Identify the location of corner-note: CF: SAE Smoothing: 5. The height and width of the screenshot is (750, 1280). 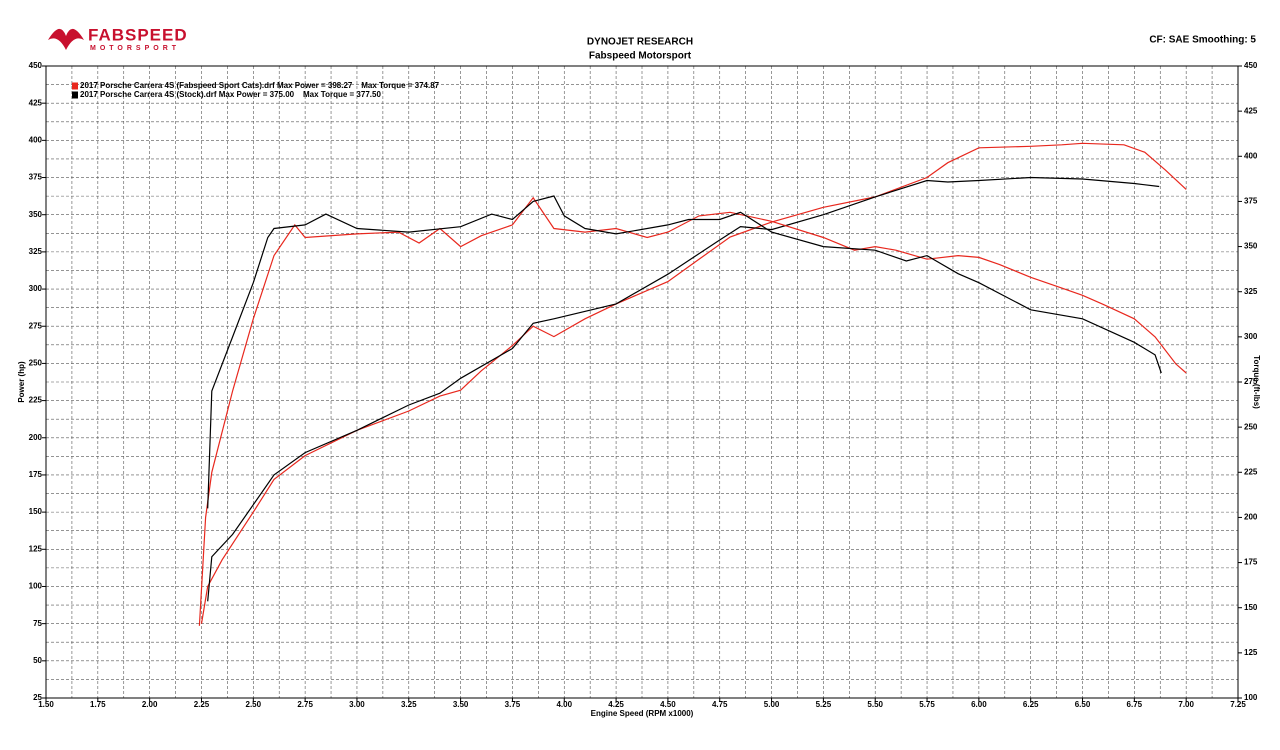
(1202, 40).